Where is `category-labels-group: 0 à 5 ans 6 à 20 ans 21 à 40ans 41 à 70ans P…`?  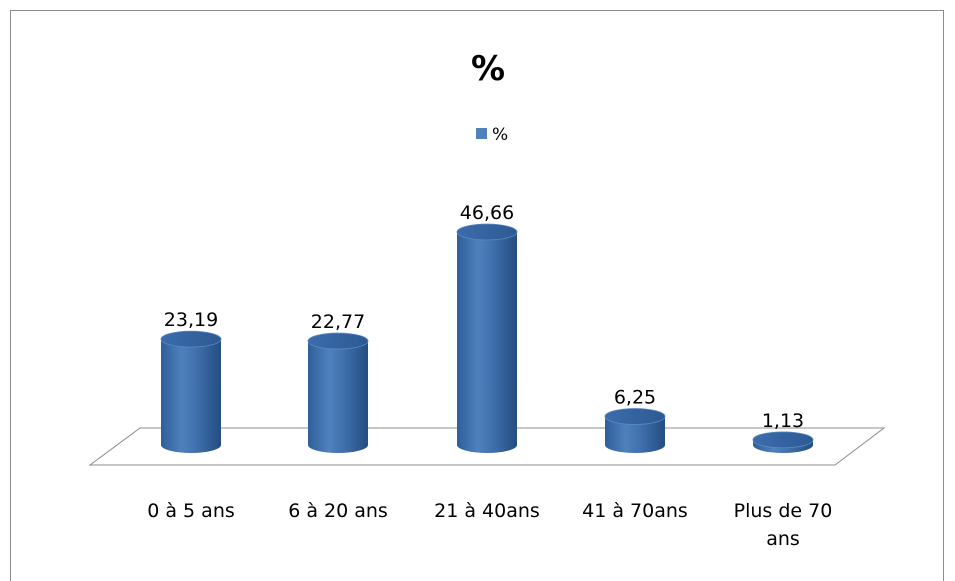 category-labels-group: 0 à 5 ans 6 à 20 ans 21 à 40ans 41 à 70ans P… is located at coordinates (489, 525).